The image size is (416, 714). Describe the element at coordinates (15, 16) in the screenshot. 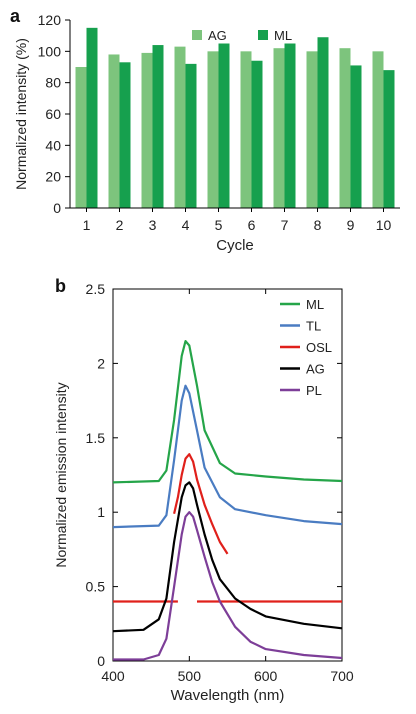

I see `panel-label-a: a` at that location.